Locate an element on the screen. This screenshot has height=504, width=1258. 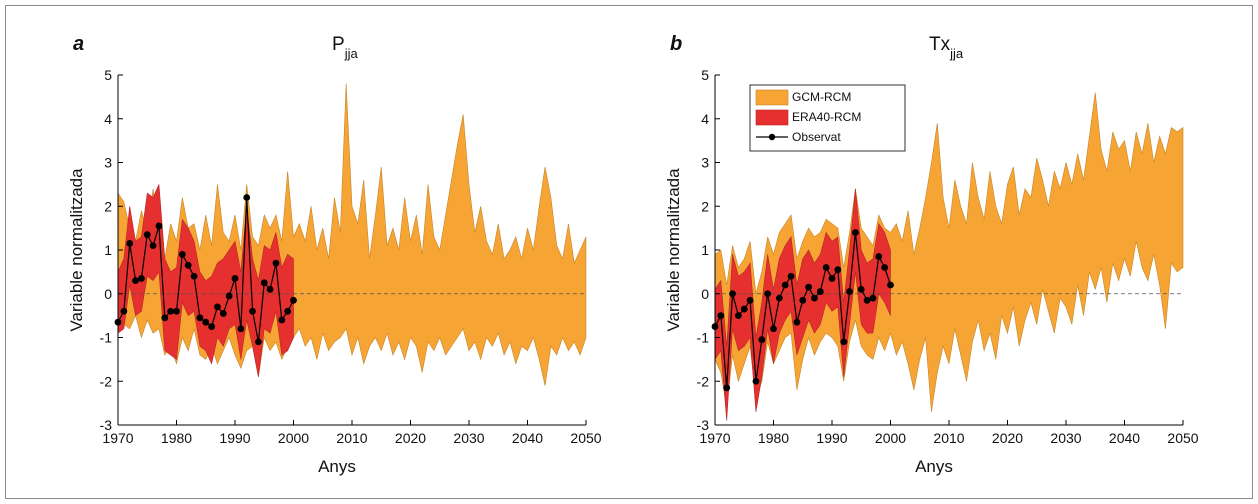
x-tick-label: 2050 is located at coordinates (1182, 438).